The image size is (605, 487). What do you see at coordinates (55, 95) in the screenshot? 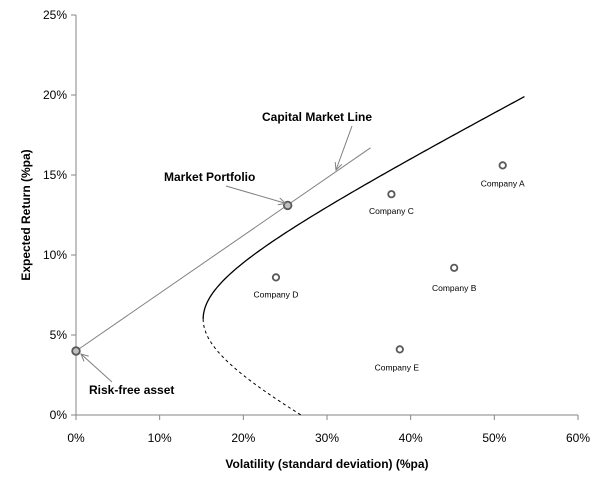
I see `y-tick-label: 20%` at bounding box center [55, 95].